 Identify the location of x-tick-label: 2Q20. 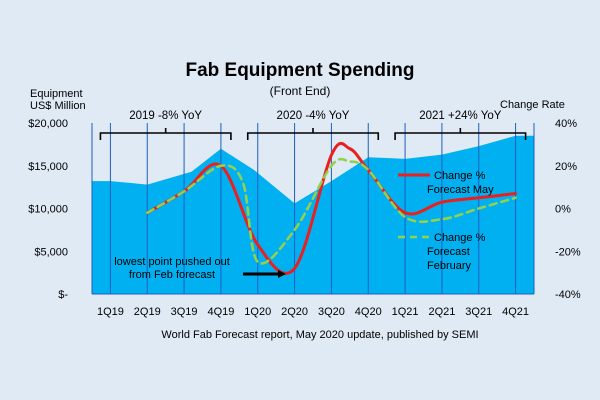
(294, 312).